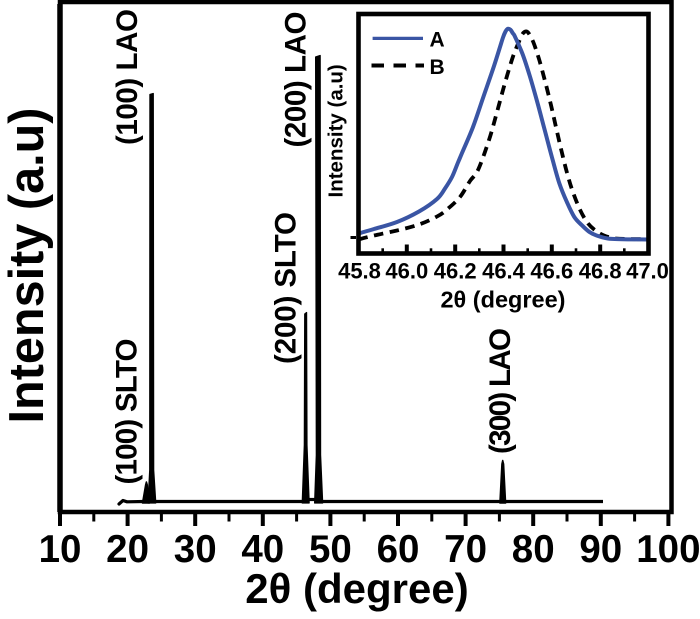 The width and height of the screenshot is (700, 619). What do you see at coordinates (551, 271) in the screenshot?
I see `svg-text: 46.6` at bounding box center [551, 271].